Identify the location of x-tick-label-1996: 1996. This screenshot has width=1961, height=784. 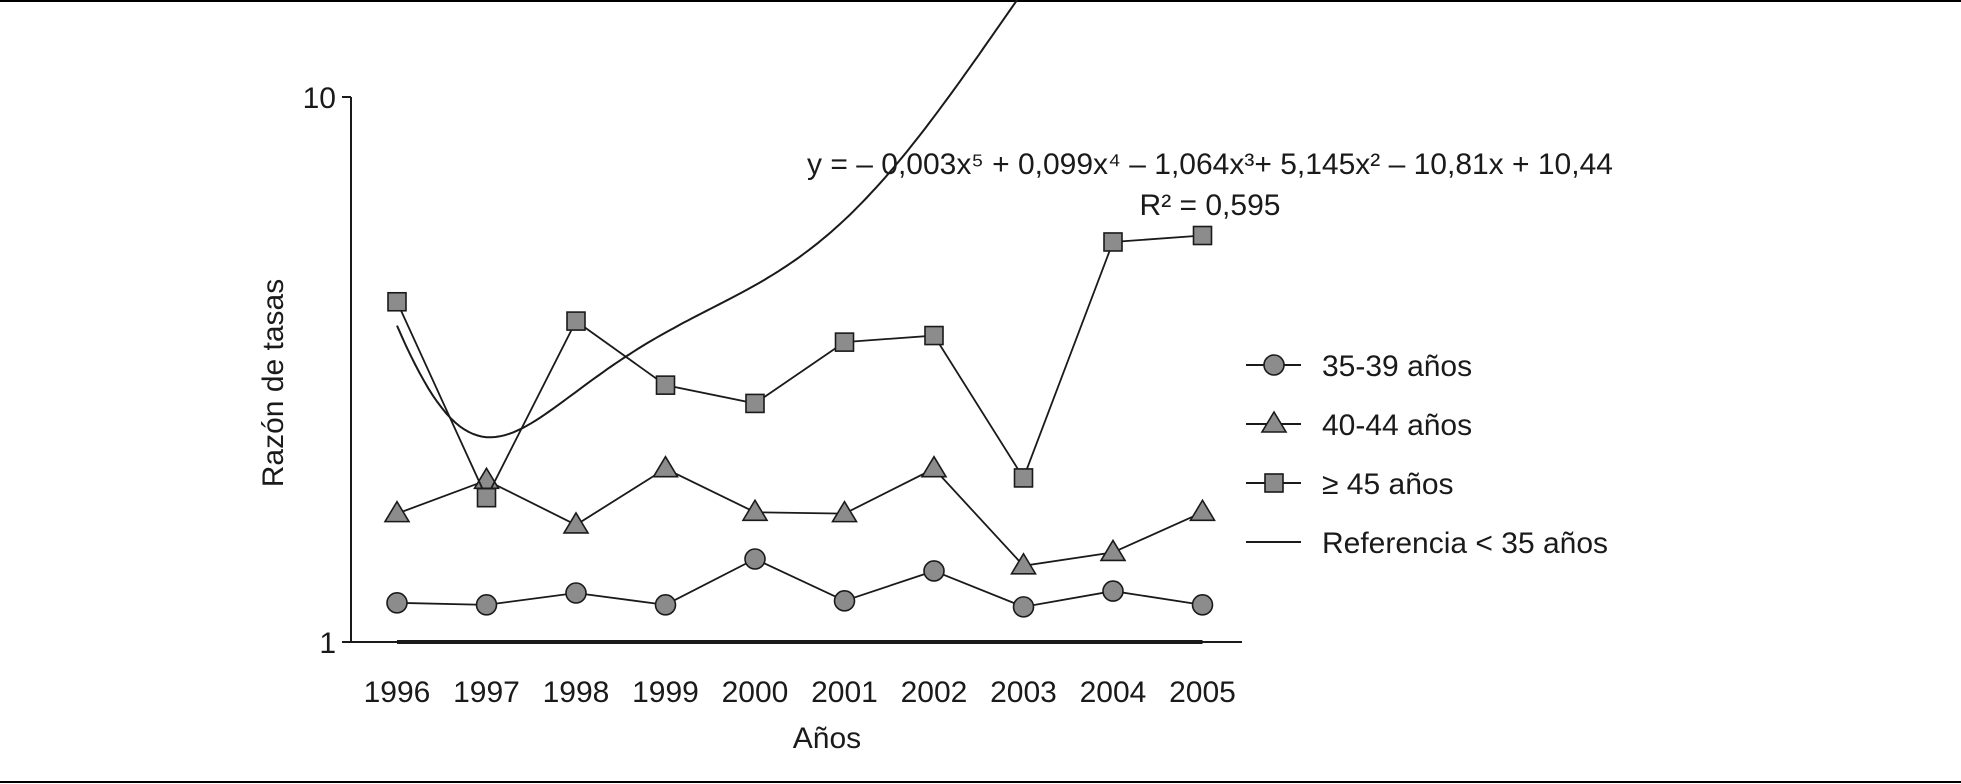
(397, 692).